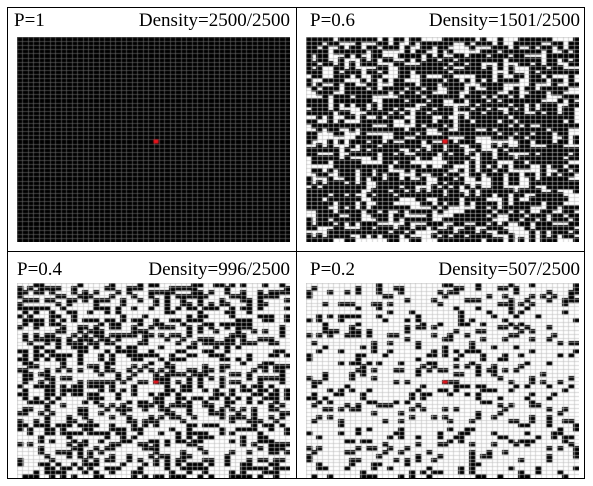 This screenshot has height=486, width=593. I want to click on panel-3-density-label: Density=996/2500, so click(219, 269).